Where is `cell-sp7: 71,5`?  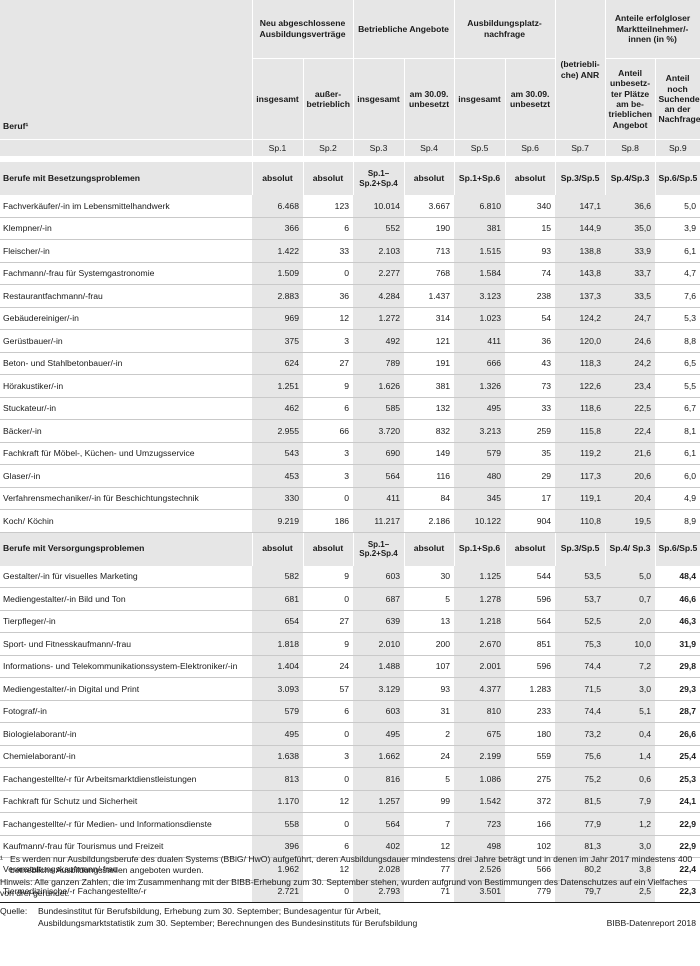 cell-sp7: 71,5 is located at coordinates (580, 689).